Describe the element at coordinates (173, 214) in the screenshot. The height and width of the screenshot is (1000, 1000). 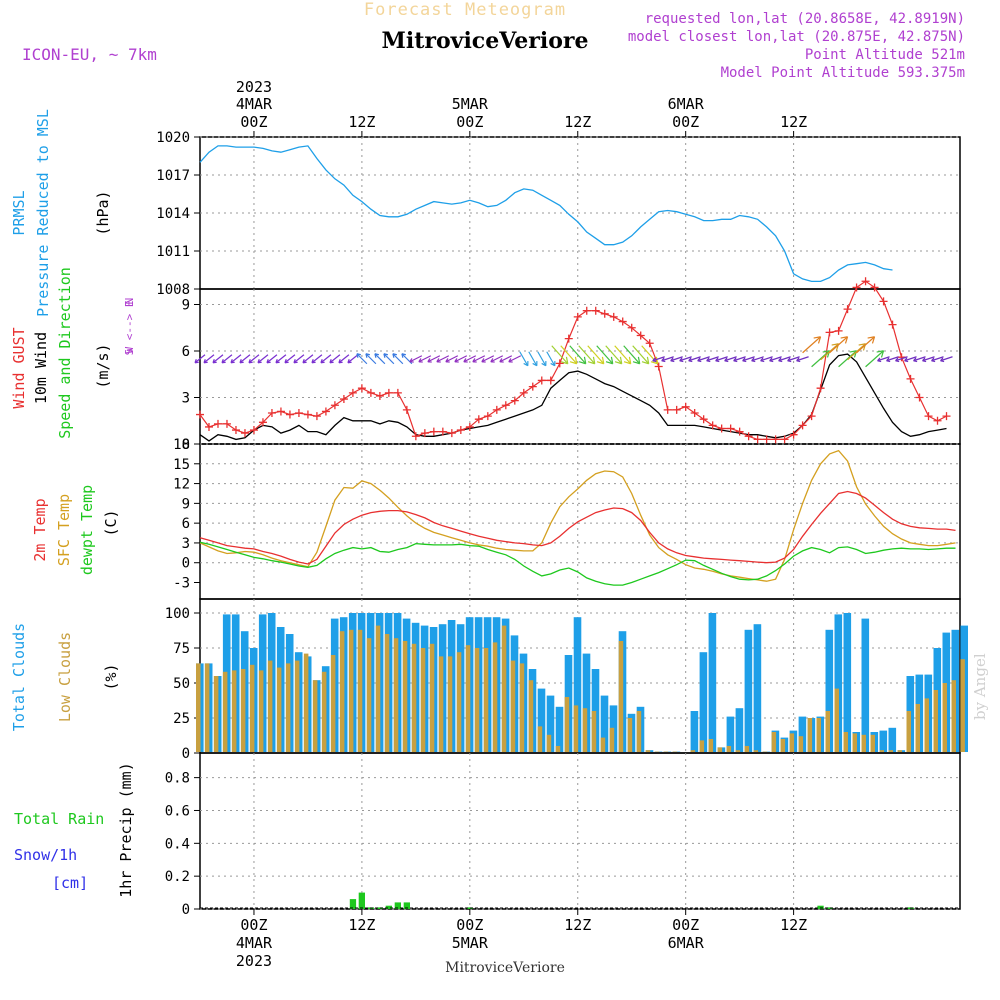
I see `y-tick-label: 1014` at that location.